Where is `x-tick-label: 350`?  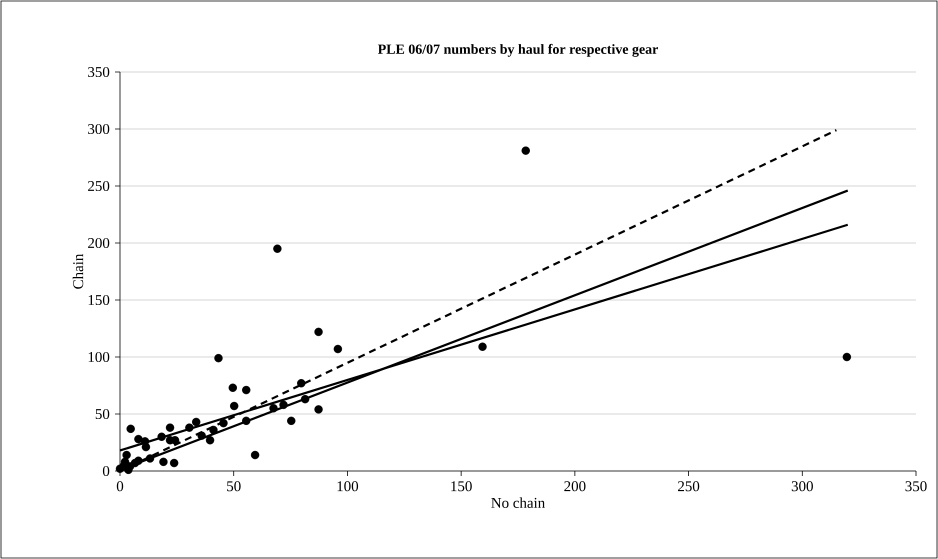 x-tick-label: 350 is located at coordinates (916, 486).